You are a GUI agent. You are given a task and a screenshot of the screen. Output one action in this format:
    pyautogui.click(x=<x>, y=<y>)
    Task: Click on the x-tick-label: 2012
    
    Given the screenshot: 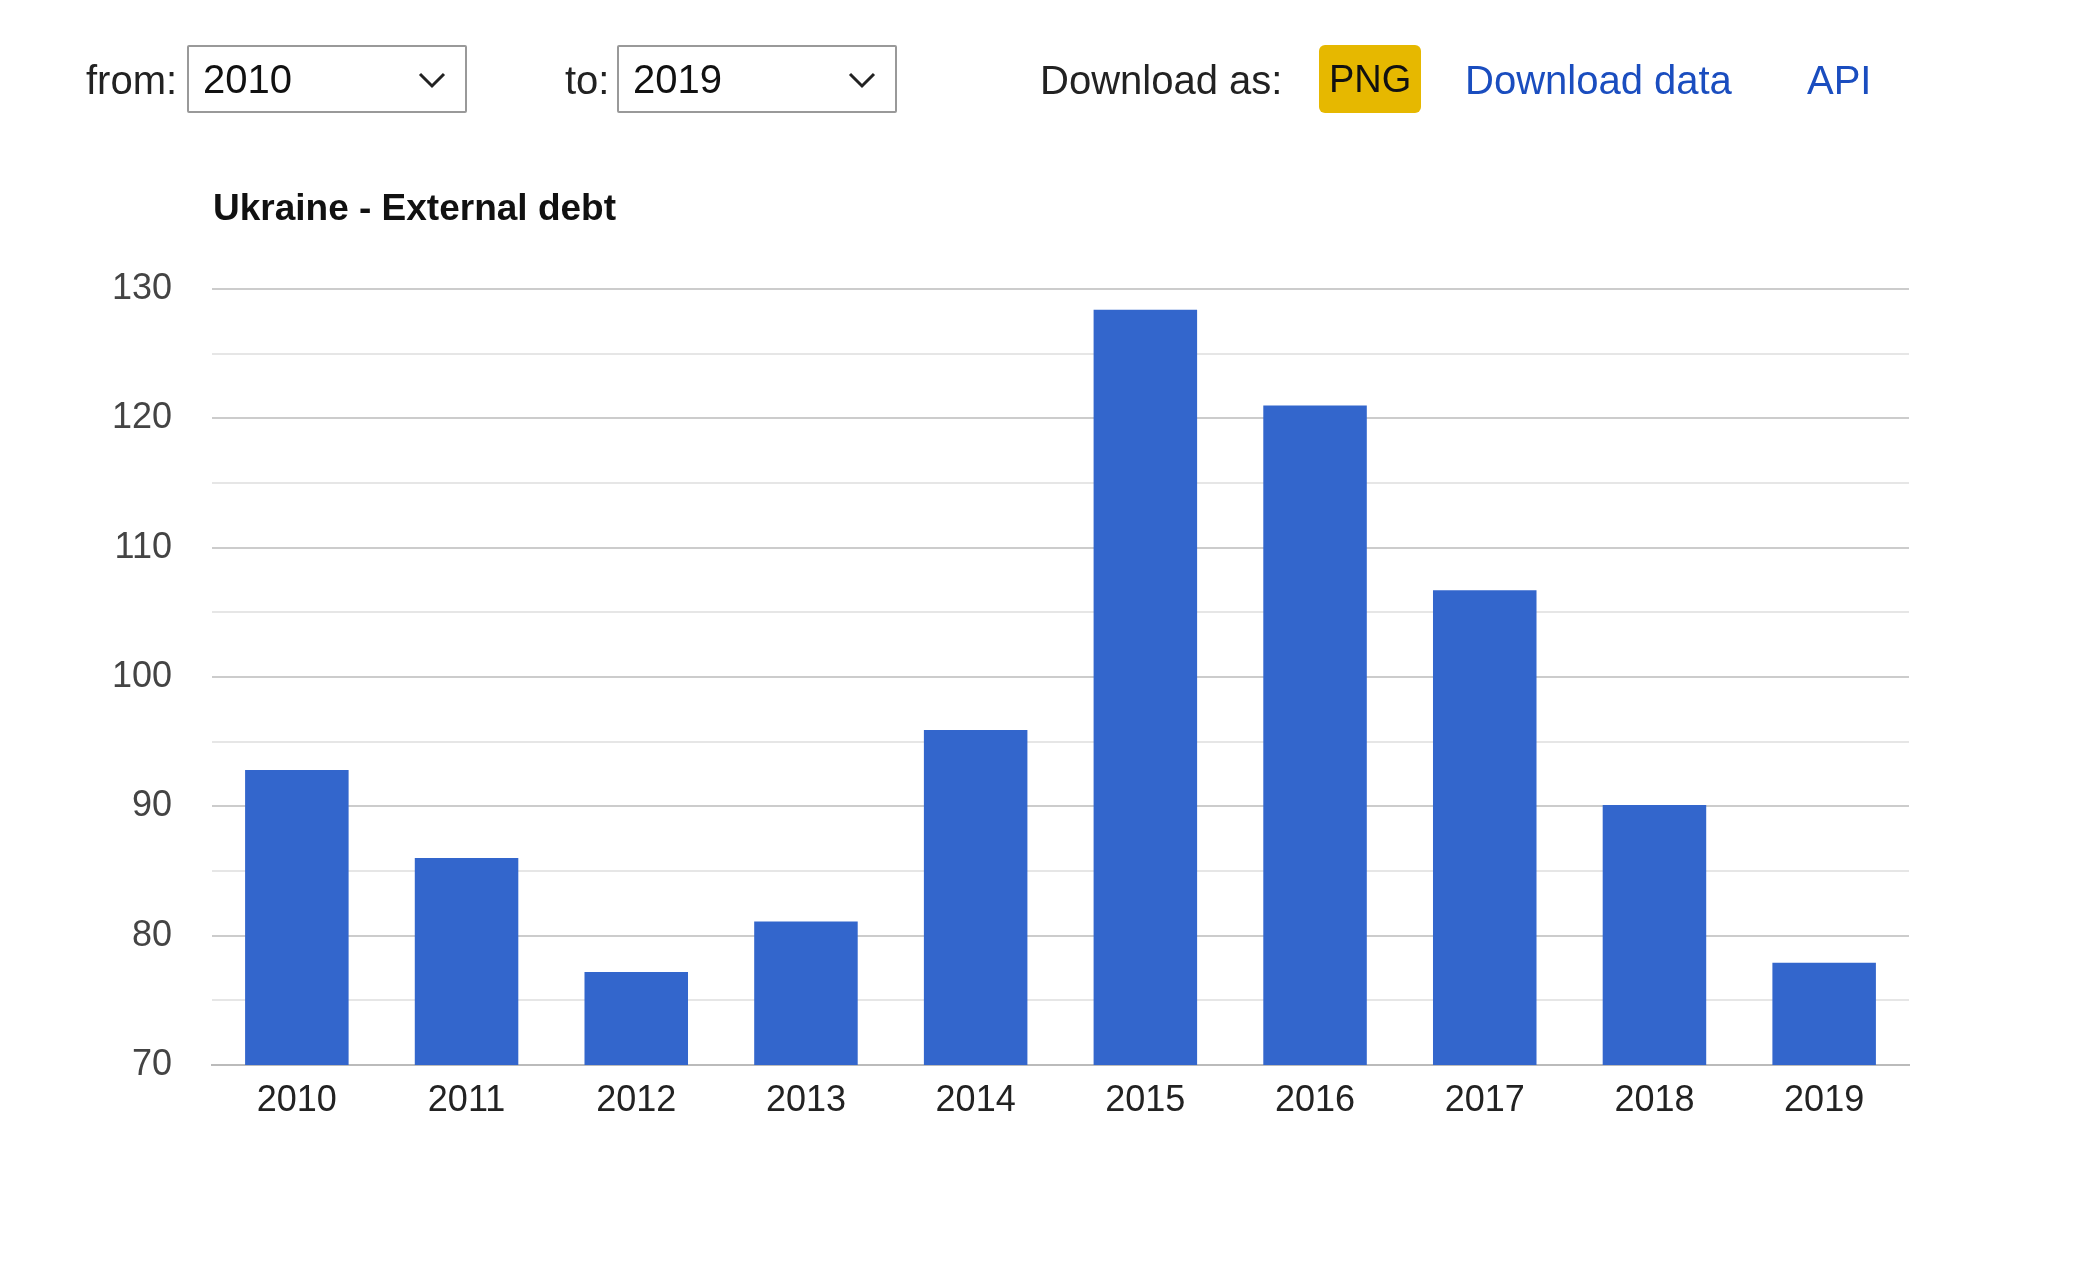 What is the action you would take?
    pyautogui.click(x=636, y=1098)
    